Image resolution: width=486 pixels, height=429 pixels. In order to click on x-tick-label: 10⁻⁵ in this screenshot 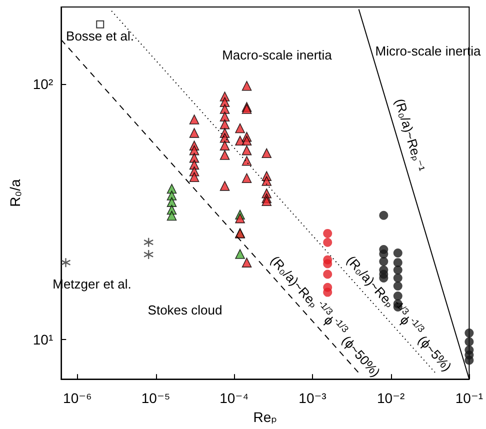, I will do `click(155, 398)`.